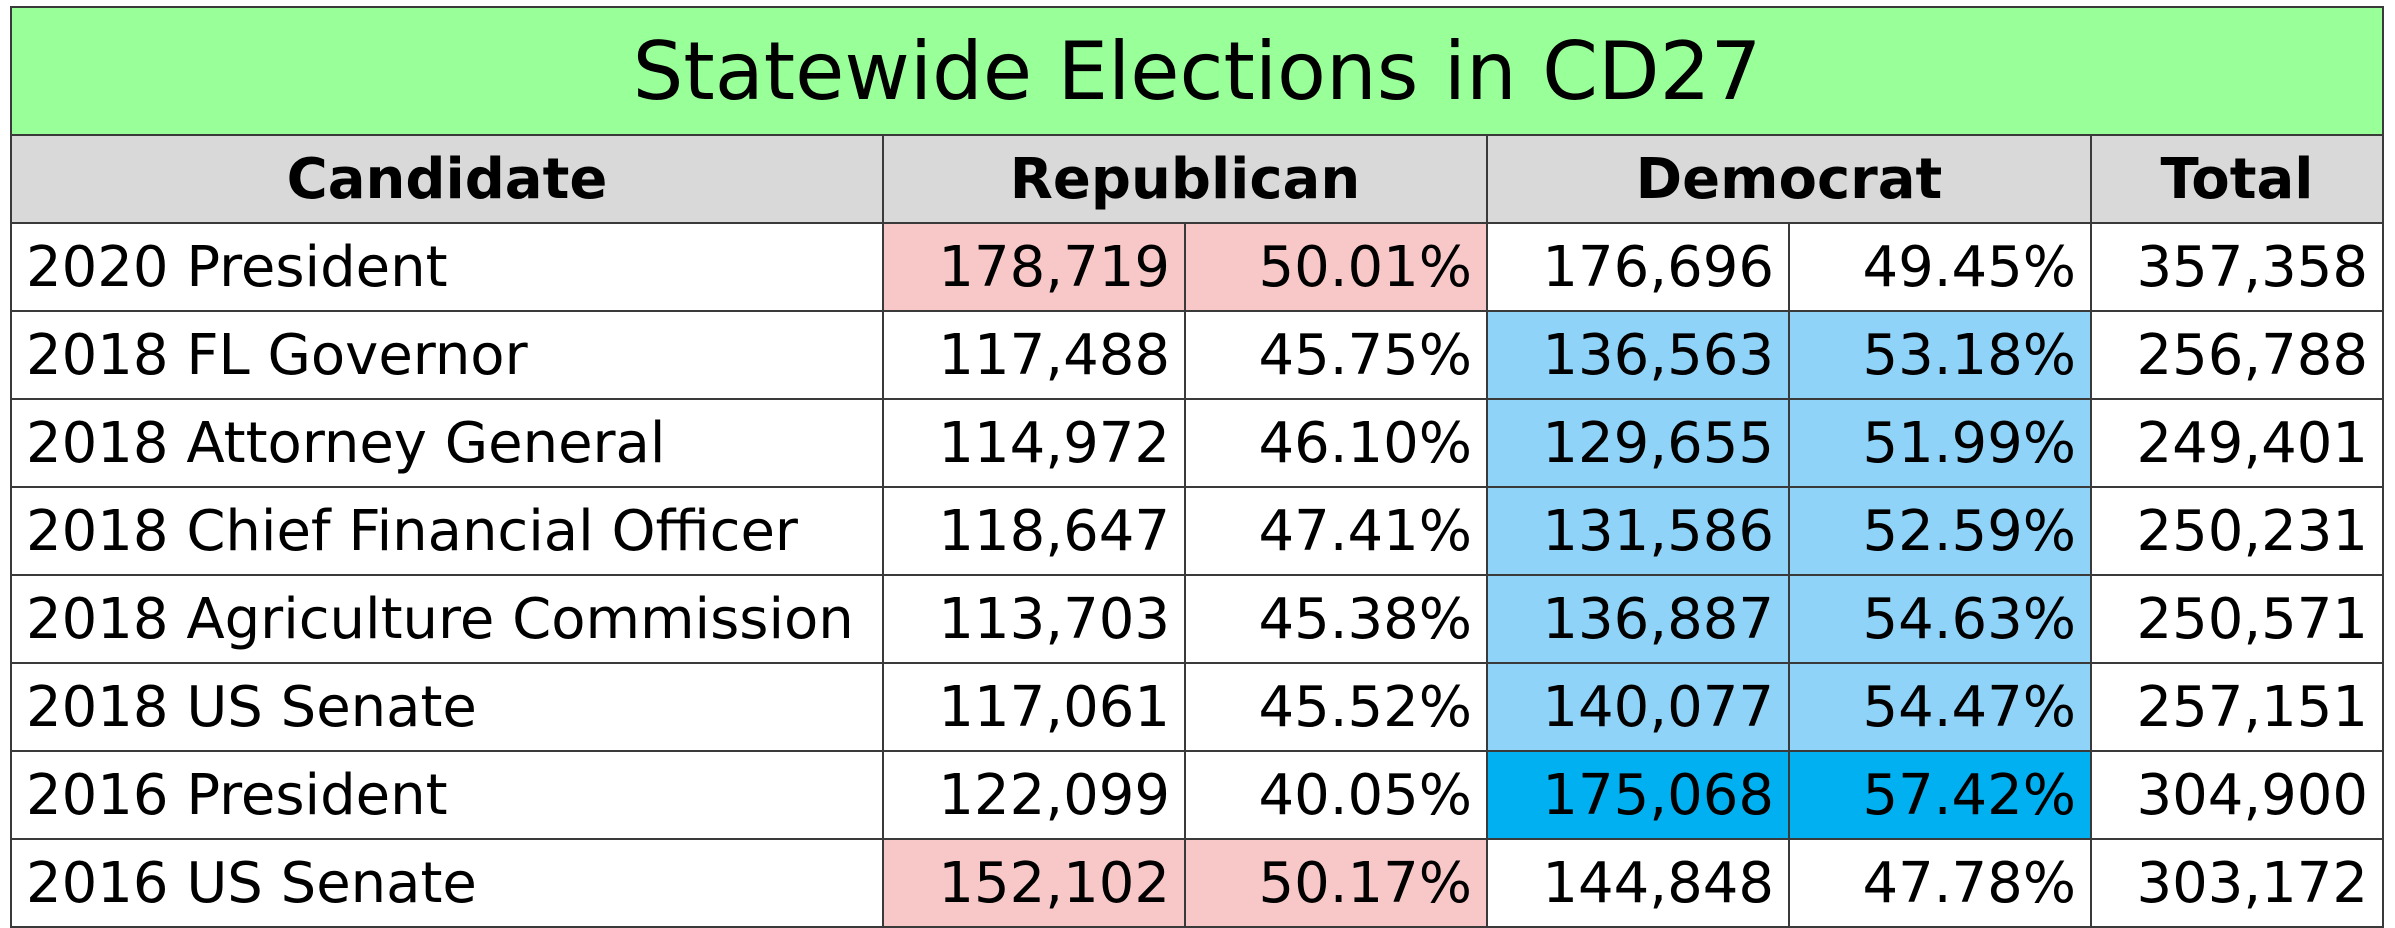  I want to click on democrat-votes-cell: 140,077, so click(1638, 707).